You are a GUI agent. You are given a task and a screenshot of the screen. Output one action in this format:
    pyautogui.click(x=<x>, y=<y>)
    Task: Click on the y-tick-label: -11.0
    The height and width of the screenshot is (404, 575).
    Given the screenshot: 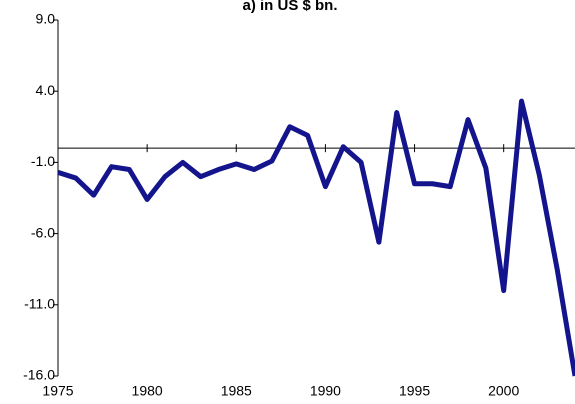 What is the action you would take?
    pyautogui.click(x=39, y=304)
    